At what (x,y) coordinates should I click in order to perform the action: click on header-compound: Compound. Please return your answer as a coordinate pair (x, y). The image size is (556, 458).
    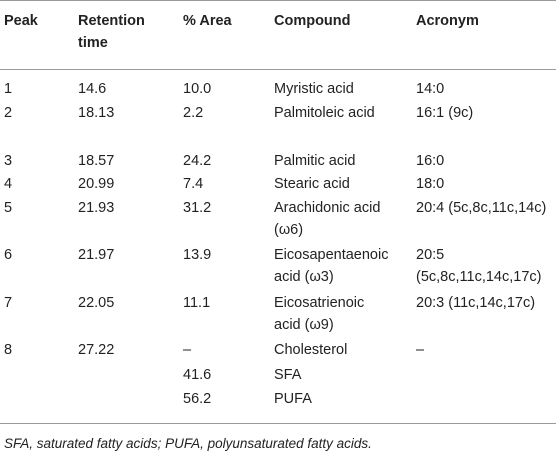
    Looking at the image, I should click on (312, 21).